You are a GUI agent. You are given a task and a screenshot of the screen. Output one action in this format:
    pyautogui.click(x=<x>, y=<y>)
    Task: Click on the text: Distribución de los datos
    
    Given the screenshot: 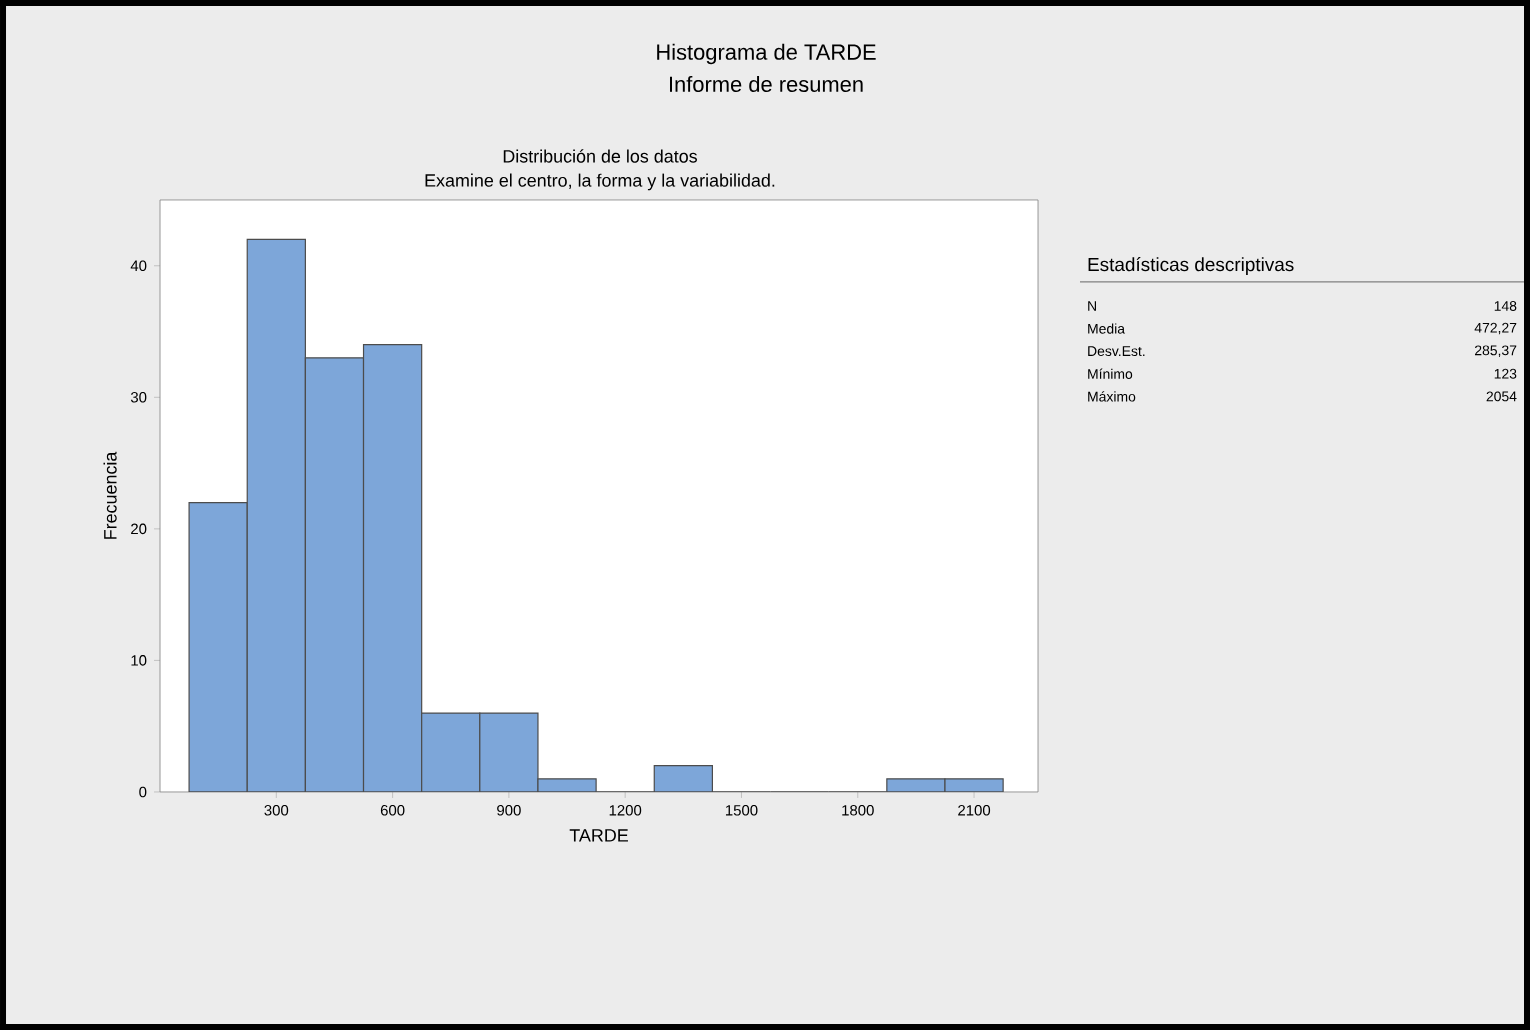 What is the action you would take?
    pyautogui.click(x=600, y=156)
    